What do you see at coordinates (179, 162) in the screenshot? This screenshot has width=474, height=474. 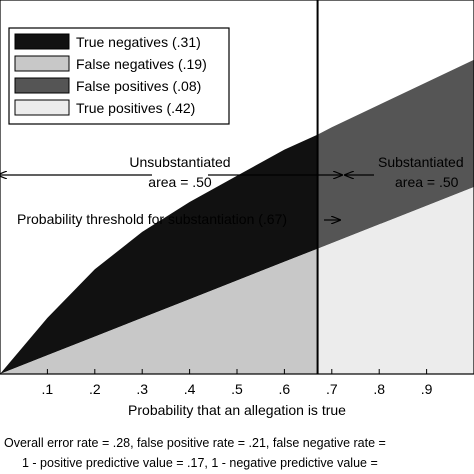 I see `unsubstantiated-label: Unsubstantiated` at bounding box center [179, 162].